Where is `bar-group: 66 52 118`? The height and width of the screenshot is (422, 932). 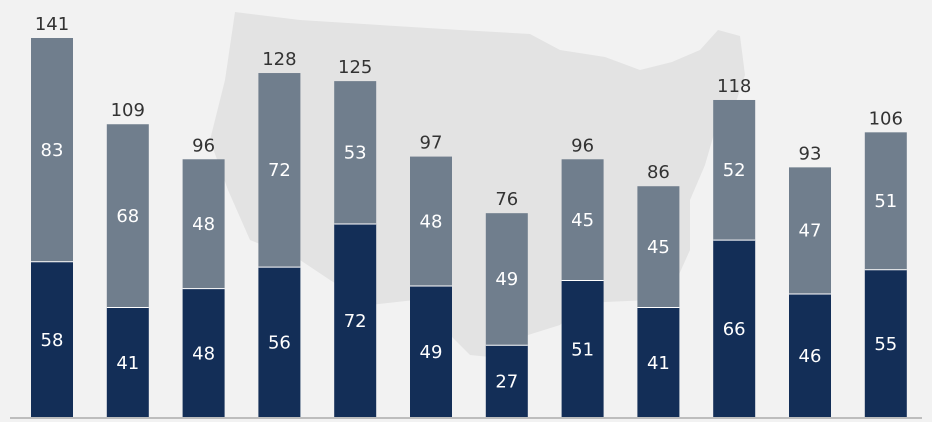 bar-group: 66 52 118 is located at coordinates (734, 247).